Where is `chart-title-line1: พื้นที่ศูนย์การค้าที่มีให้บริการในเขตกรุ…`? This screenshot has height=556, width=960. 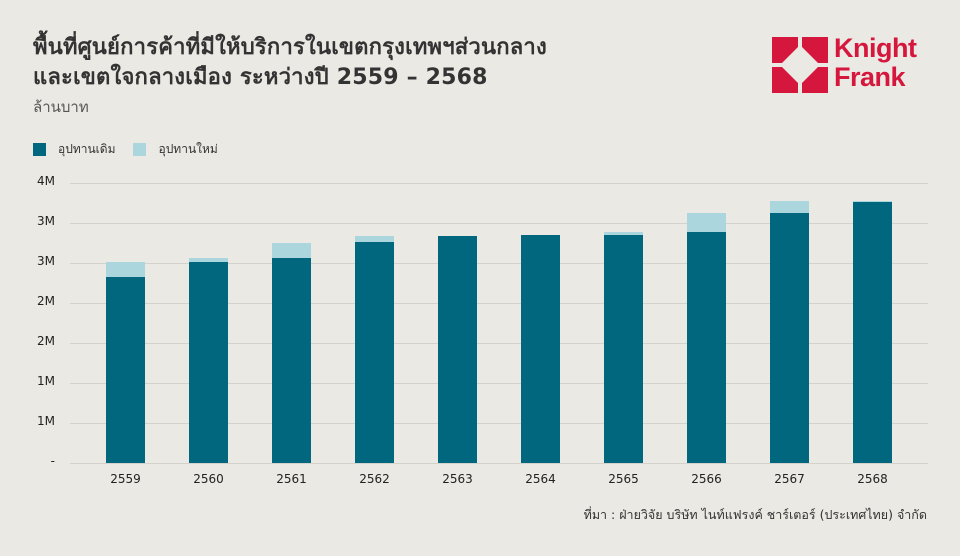 chart-title-line1: พื้นที่ศูนย์การค้าที่มีให้บริการในเขตกรุ… is located at coordinates (290, 47).